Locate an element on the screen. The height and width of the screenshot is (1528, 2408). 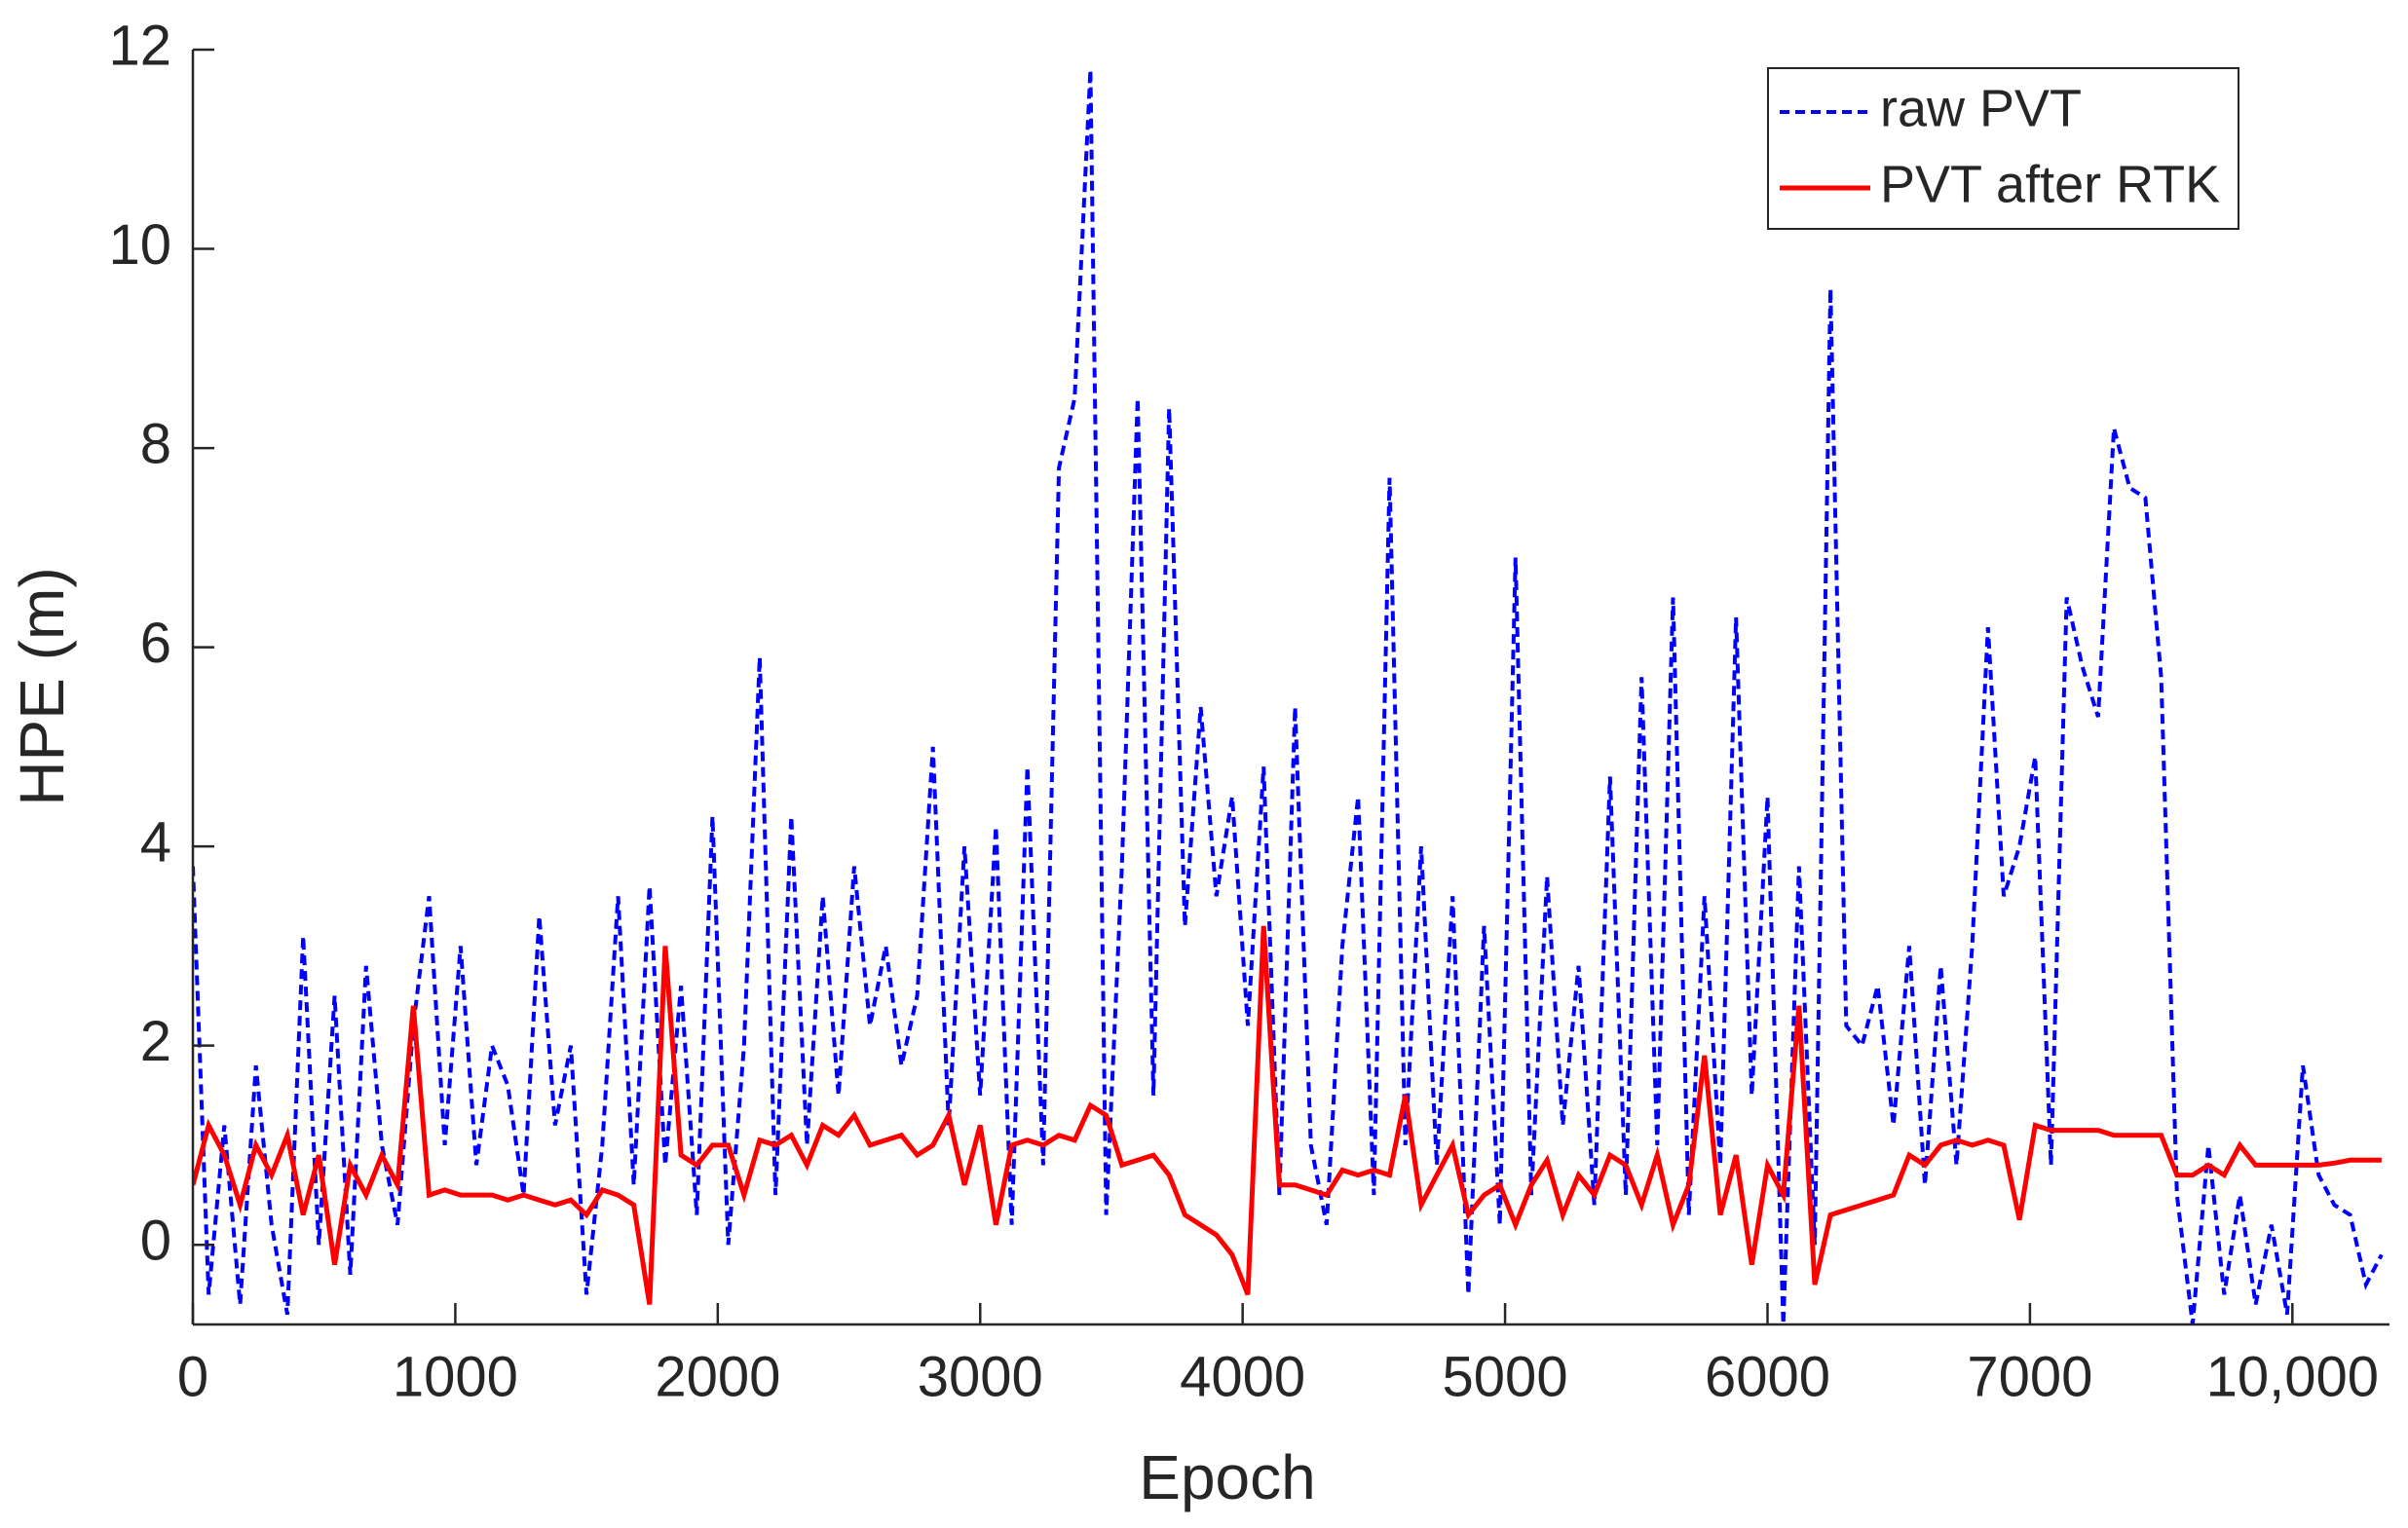
legend-label: raw PVT is located at coordinates (1981, 108).